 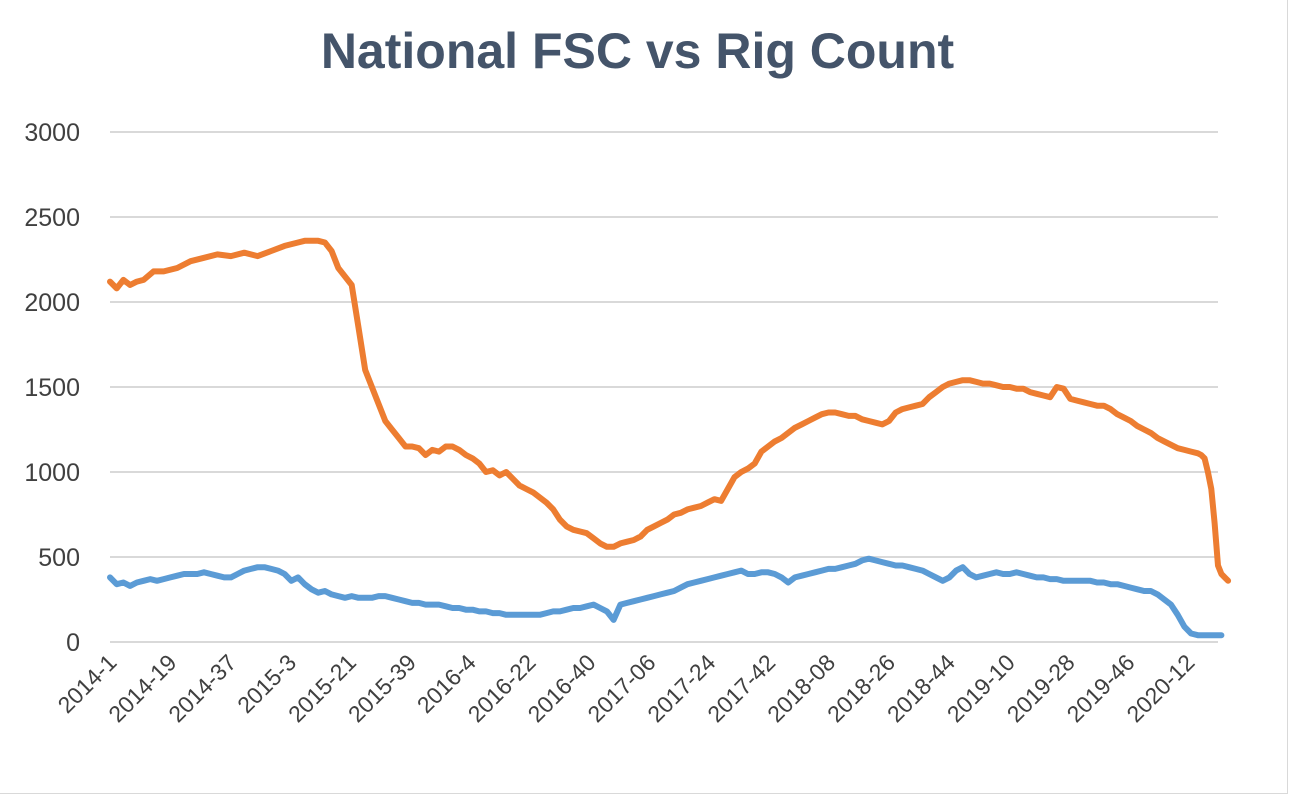 I want to click on y-tick-label: 2000, so click(x=52, y=303).